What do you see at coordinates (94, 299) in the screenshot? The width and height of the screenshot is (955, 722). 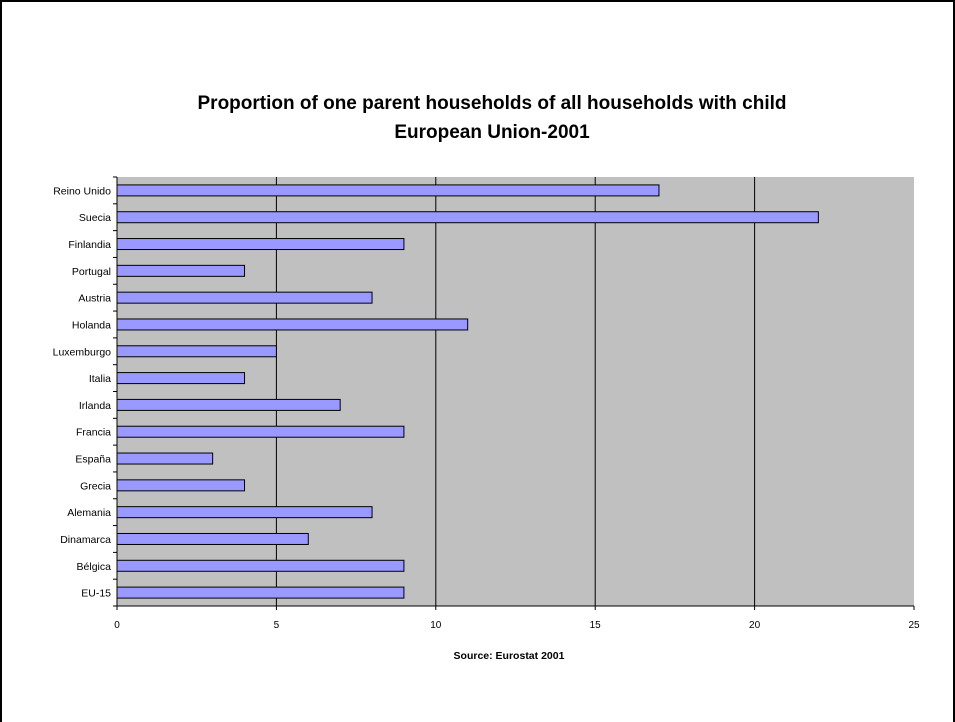 I see `category-label: Austria` at bounding box center [94, 299].